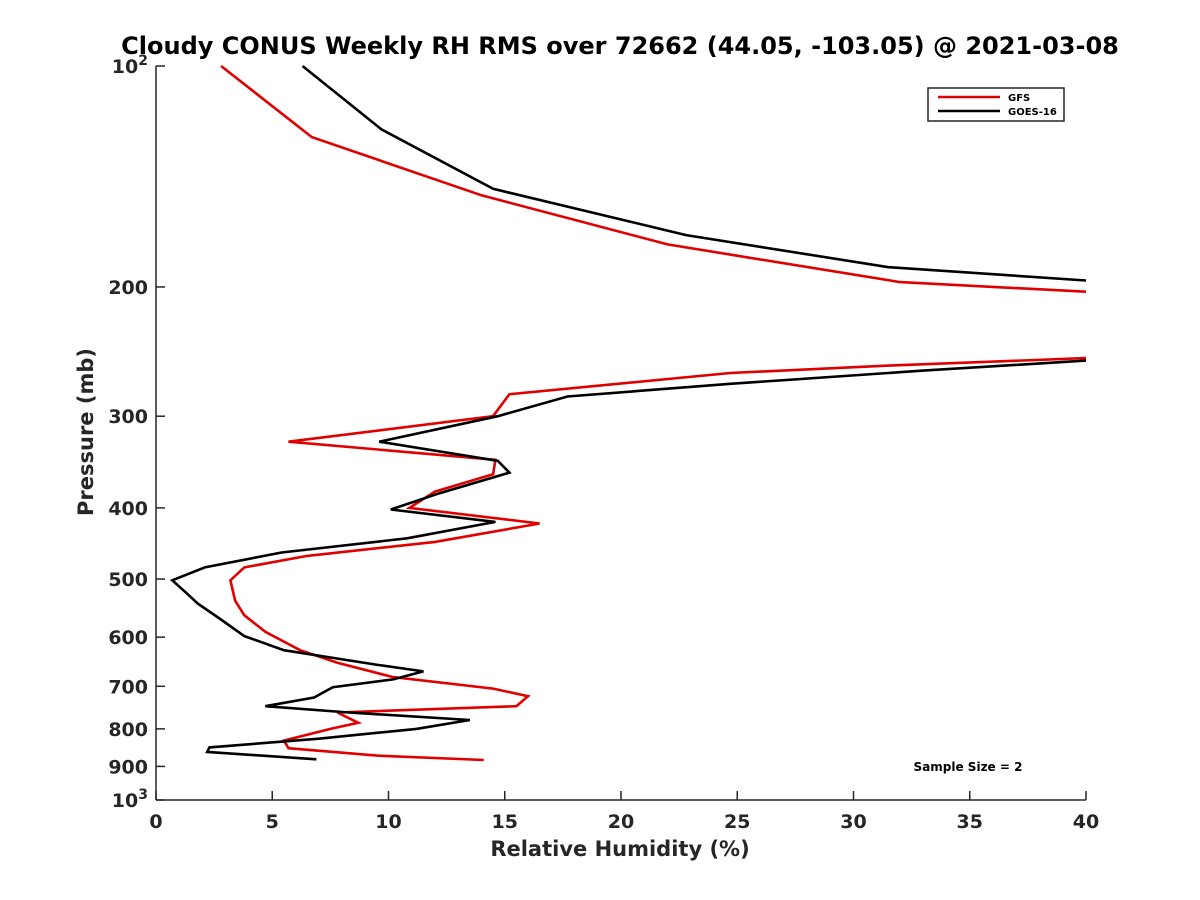 Image resolution: width=1200 pixels, height=900 pixels. What do you see at coordinates (128, 730) in the screenshot?
I see `y-tick-label: 800` at bounding box center [128, 730].